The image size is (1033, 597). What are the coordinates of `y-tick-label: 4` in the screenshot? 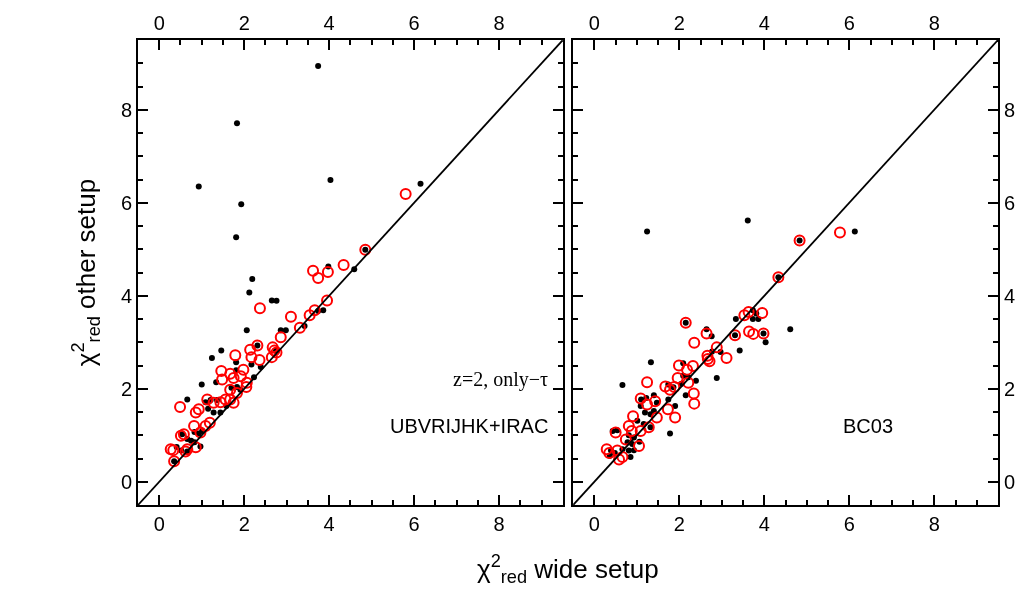 It's located at (126, 295).